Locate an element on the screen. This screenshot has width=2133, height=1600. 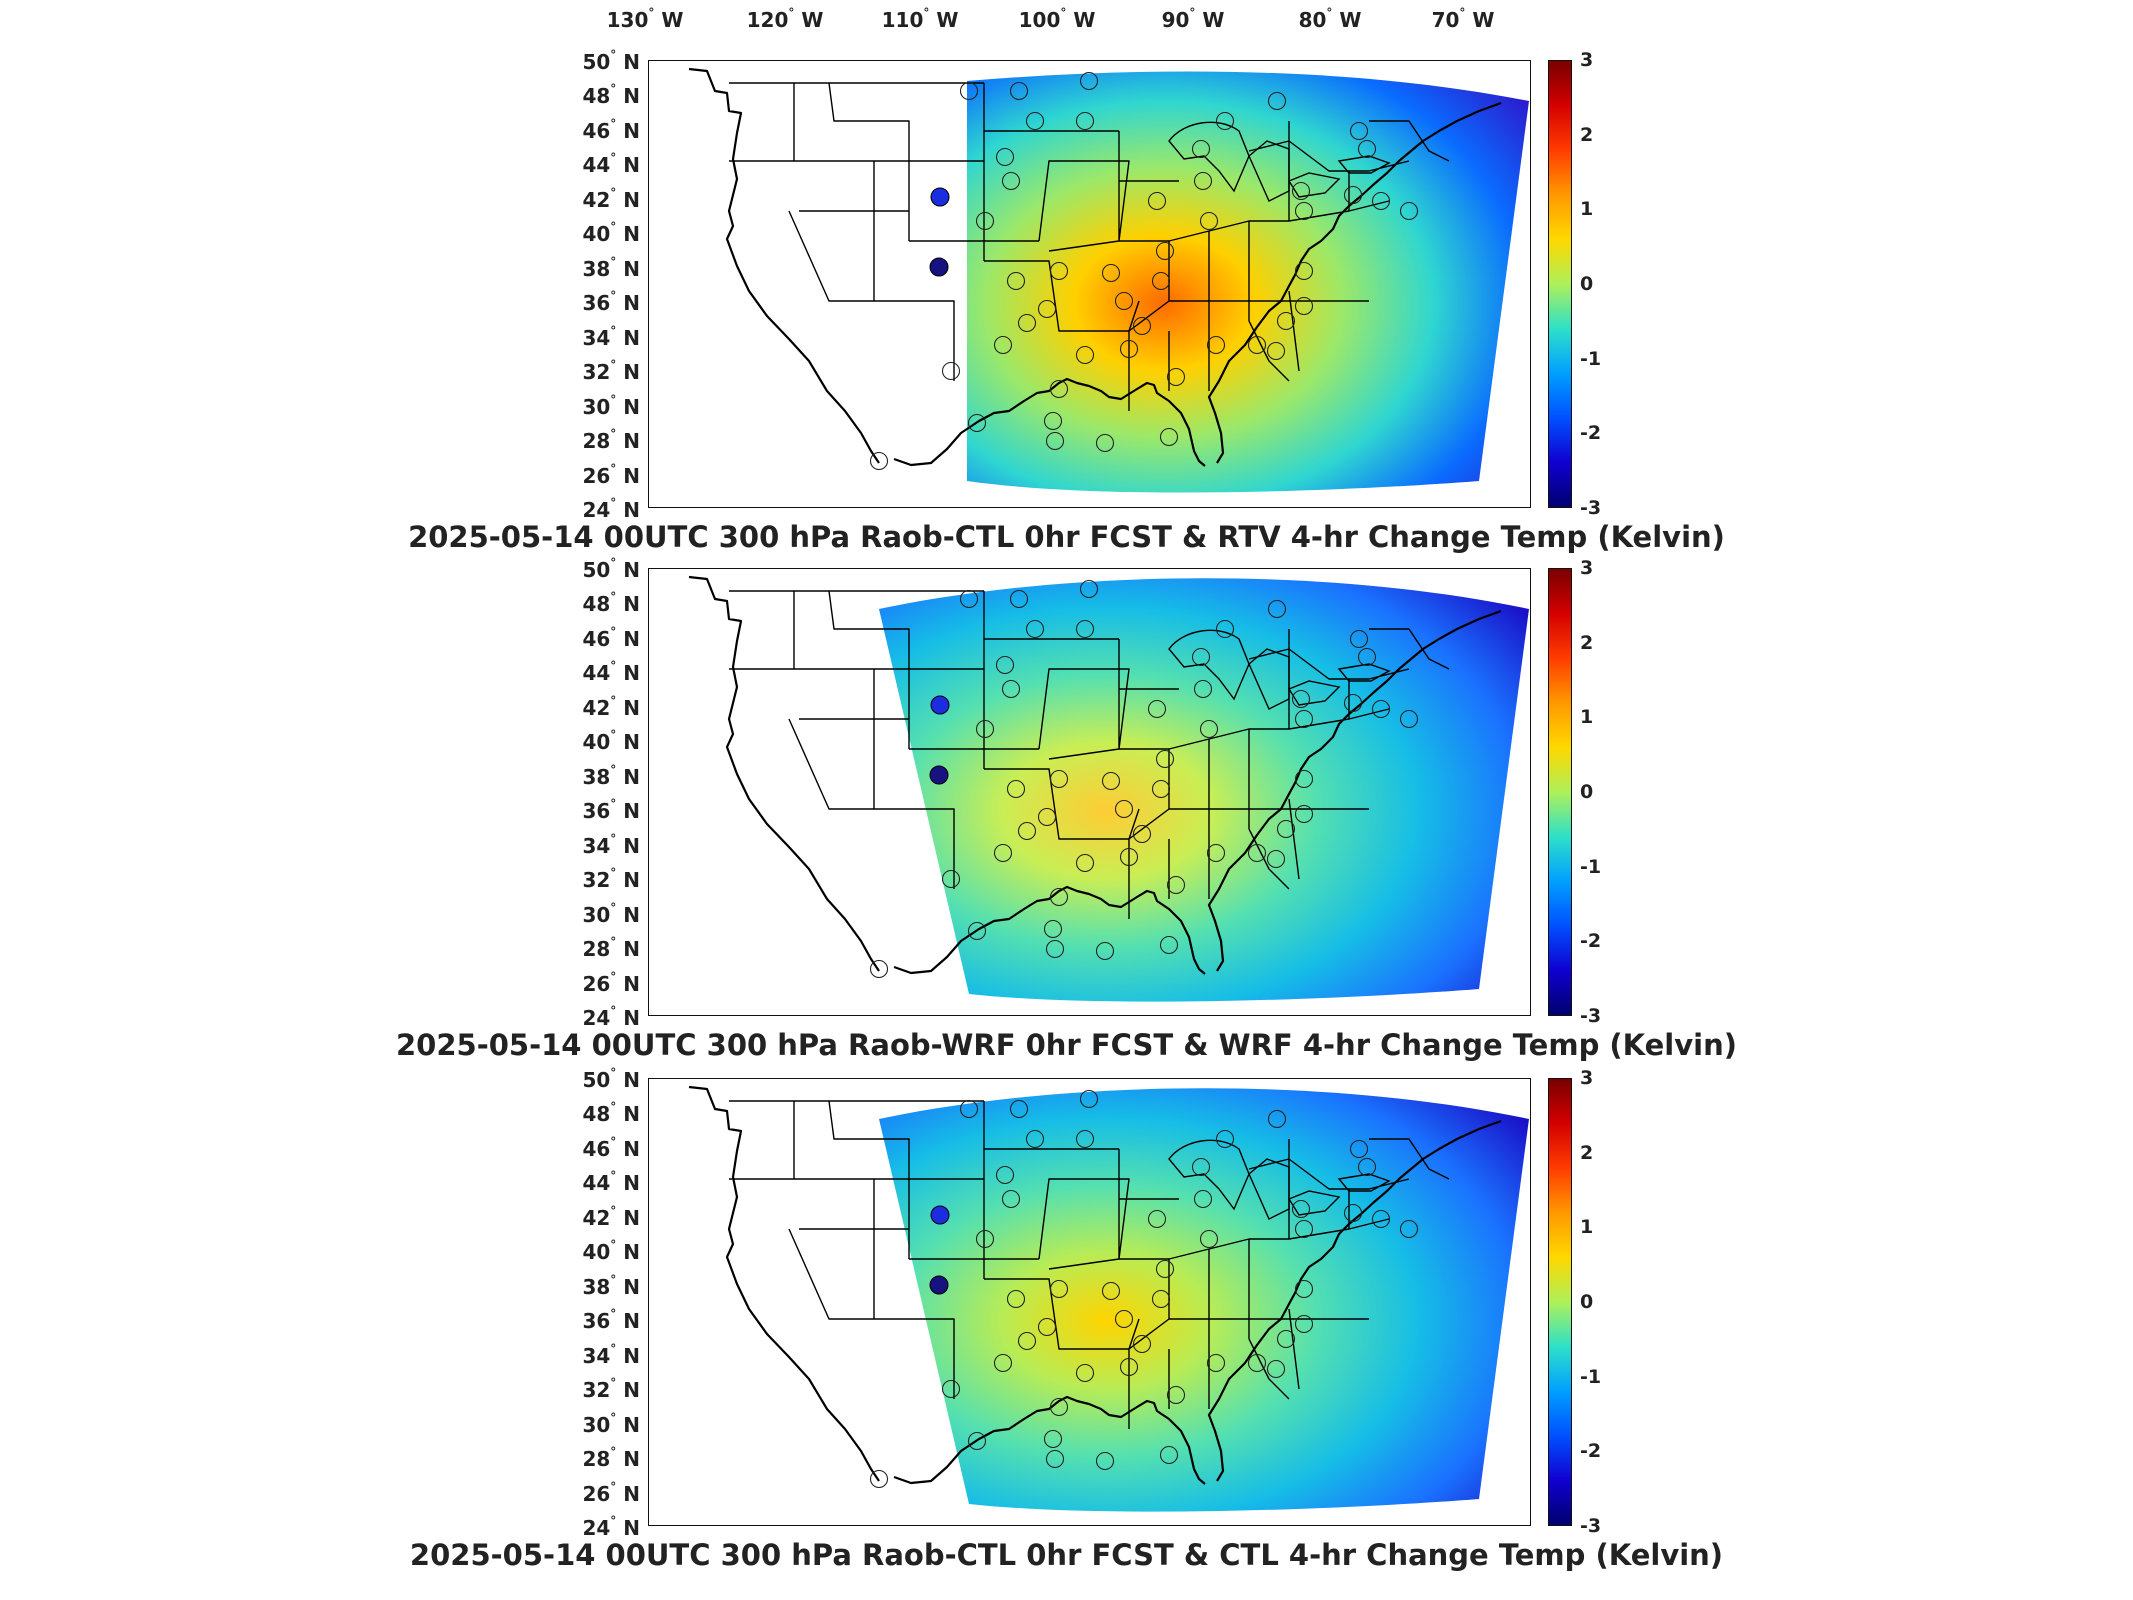
temperature-change-field is located at coordinates (1248, 282).